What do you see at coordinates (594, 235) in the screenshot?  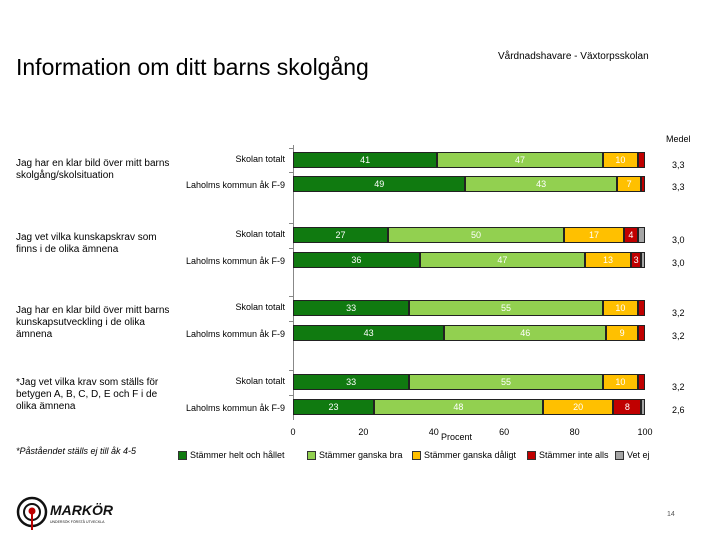 I see `bar-segment-stämmer-ganska-dåligt: 17` at bounding box center [594, 235].